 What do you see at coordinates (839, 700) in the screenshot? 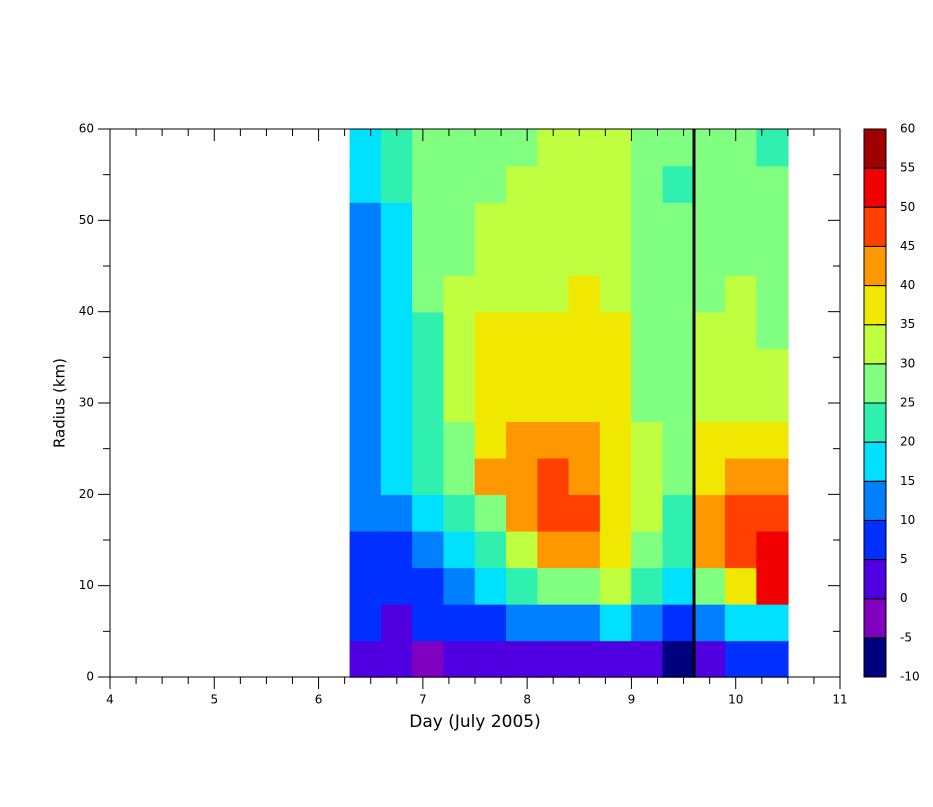
I see `x-tick-label: 11` at bounding box center [839, 700].